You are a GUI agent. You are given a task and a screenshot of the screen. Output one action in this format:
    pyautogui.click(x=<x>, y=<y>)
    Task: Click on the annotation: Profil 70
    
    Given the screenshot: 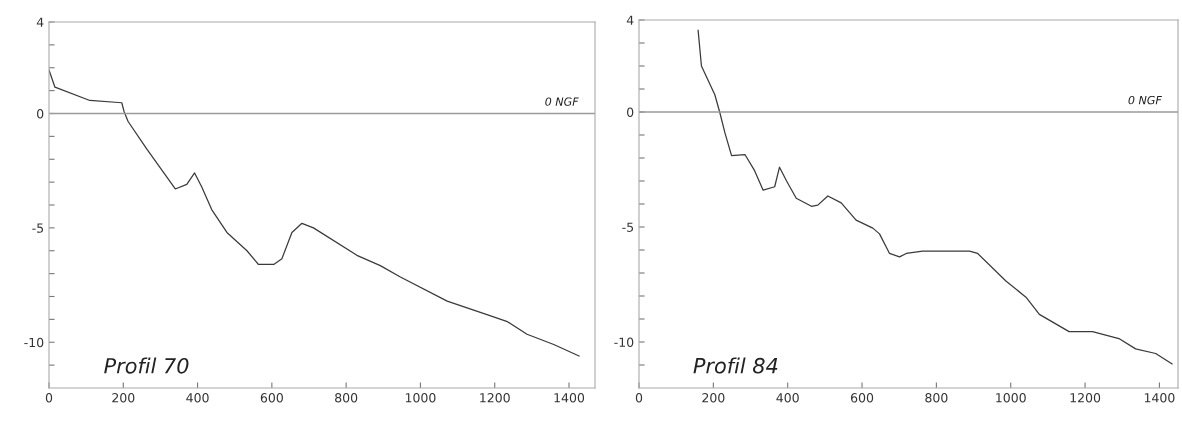 What is the action you would take?
    pyautogui.click(x=146, y=365)
    